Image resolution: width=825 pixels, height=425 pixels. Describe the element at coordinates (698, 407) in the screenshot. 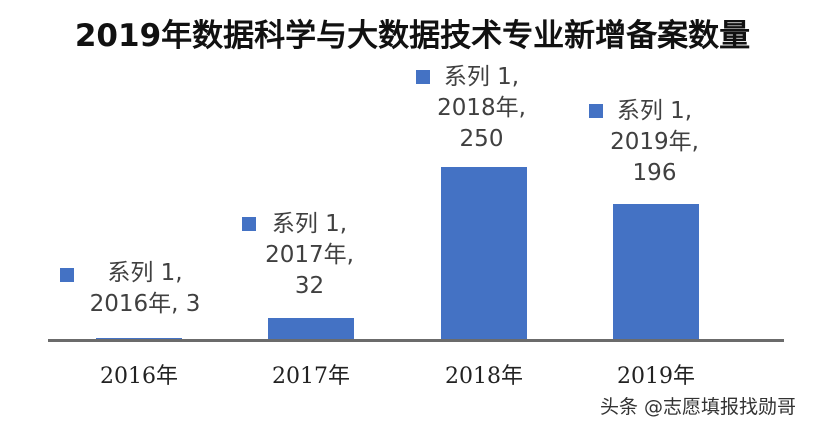

I see `watermark: 头条 @志愿填报找勋哥` at that location.